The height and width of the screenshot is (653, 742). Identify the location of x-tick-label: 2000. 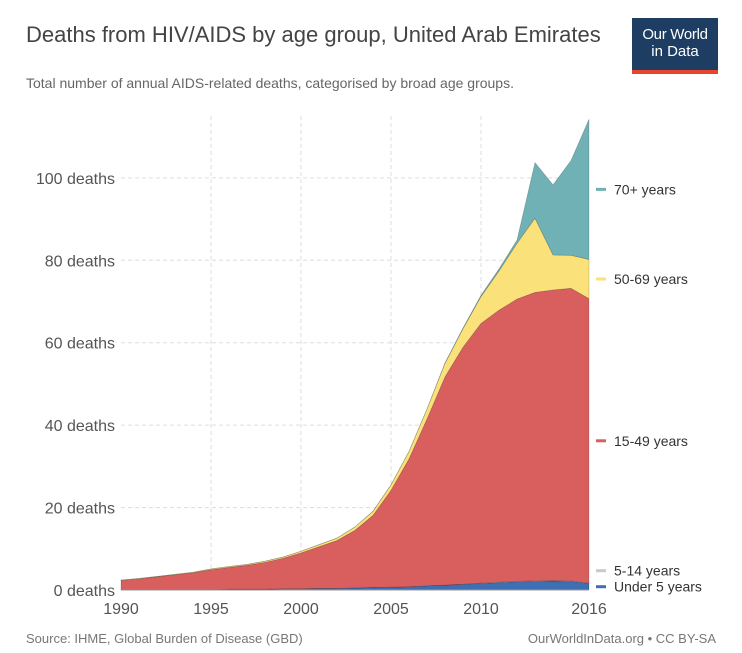
(301, 609).